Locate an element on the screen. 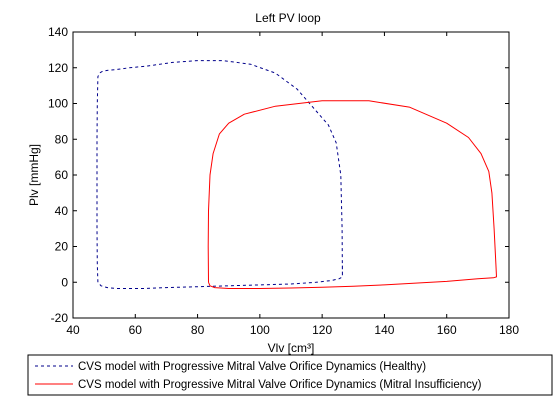  x-tick-label: 160 is located at coordinates (447, 330).